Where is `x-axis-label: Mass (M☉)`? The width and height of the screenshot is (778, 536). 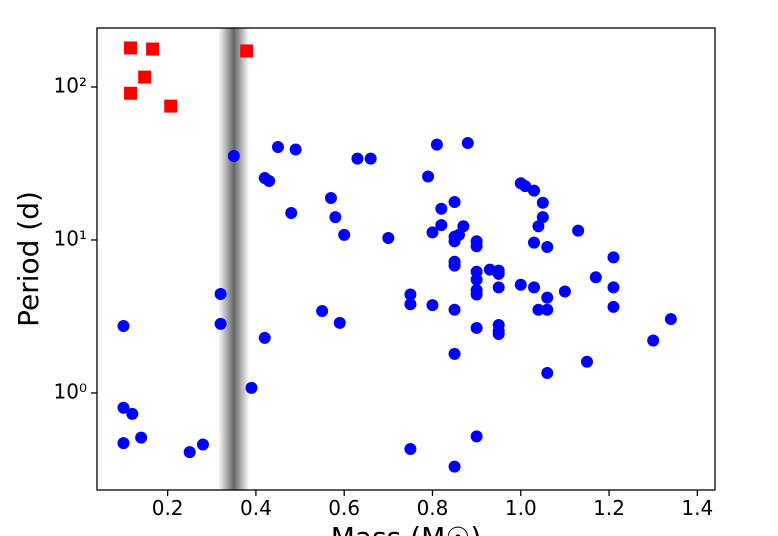 x-axis-label: Mass (M☉) is located at coordinates (406, 528).